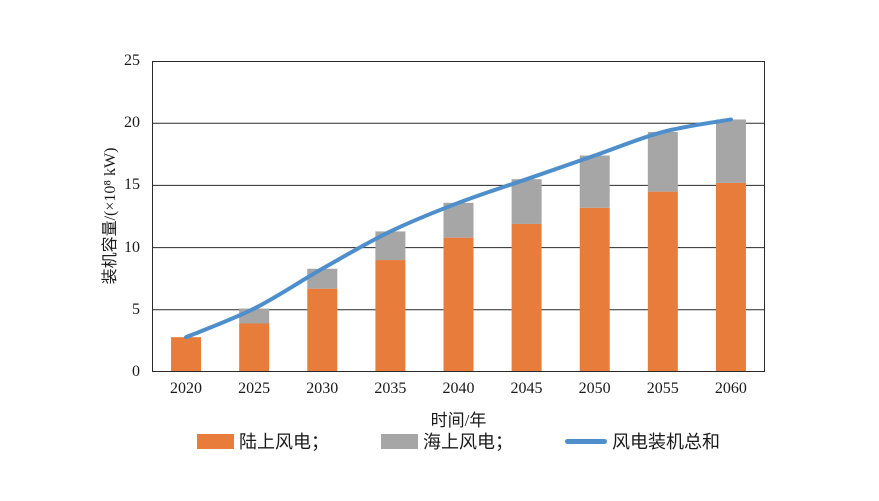  I want to click on bar-segment-onshore-2060, so click(730, 277).